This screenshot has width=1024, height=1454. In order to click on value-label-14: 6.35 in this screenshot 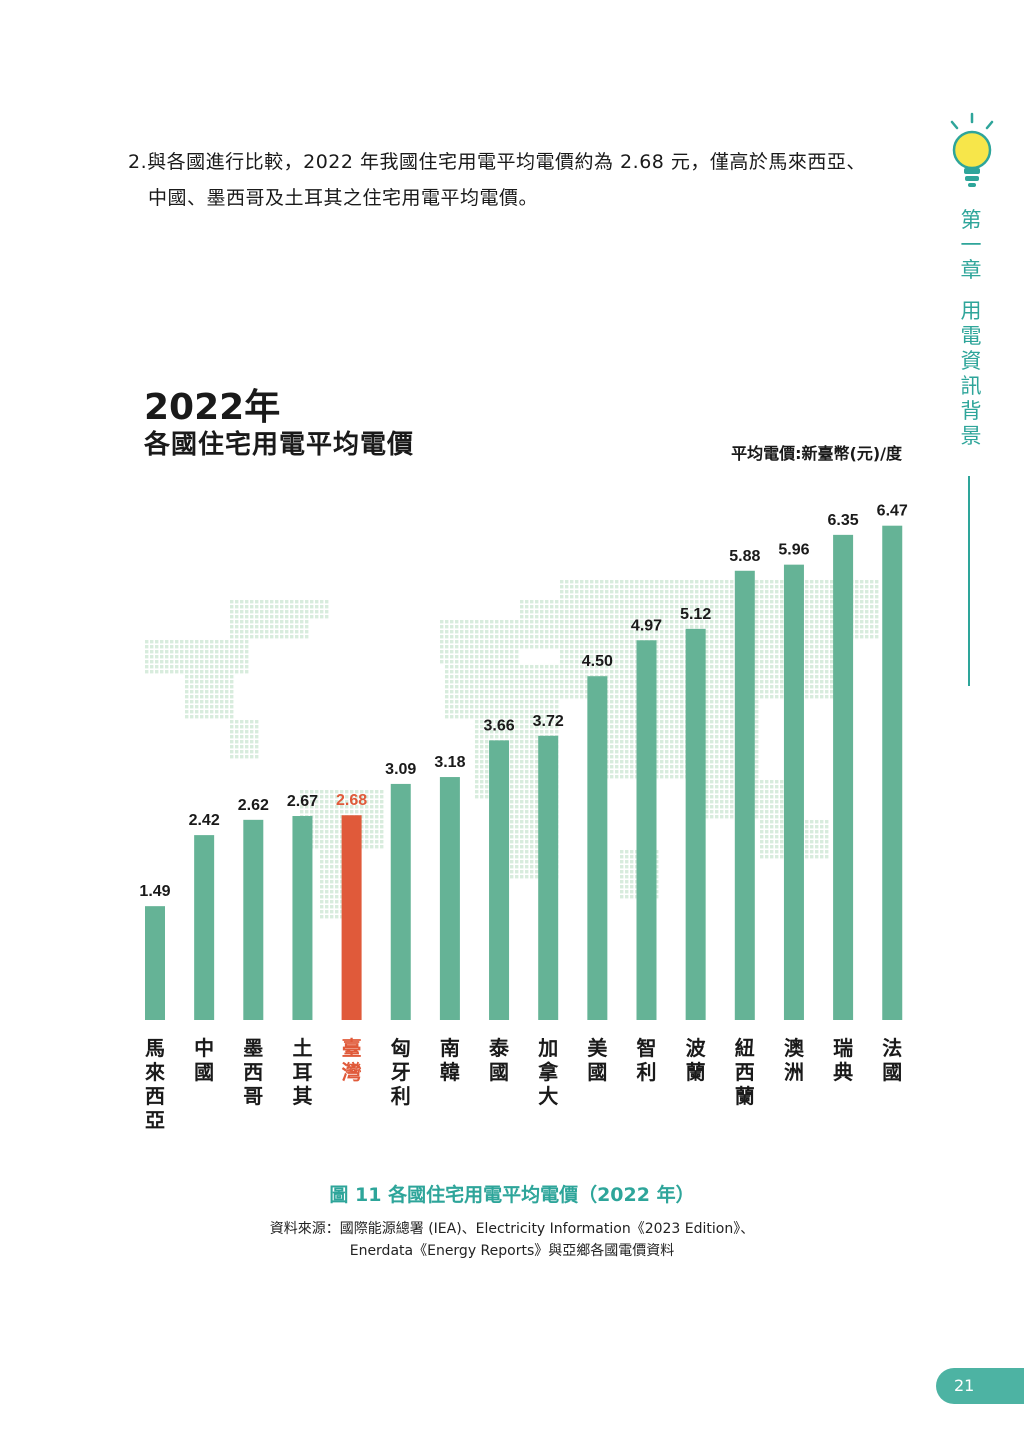, I will do `click(843, 520)`.